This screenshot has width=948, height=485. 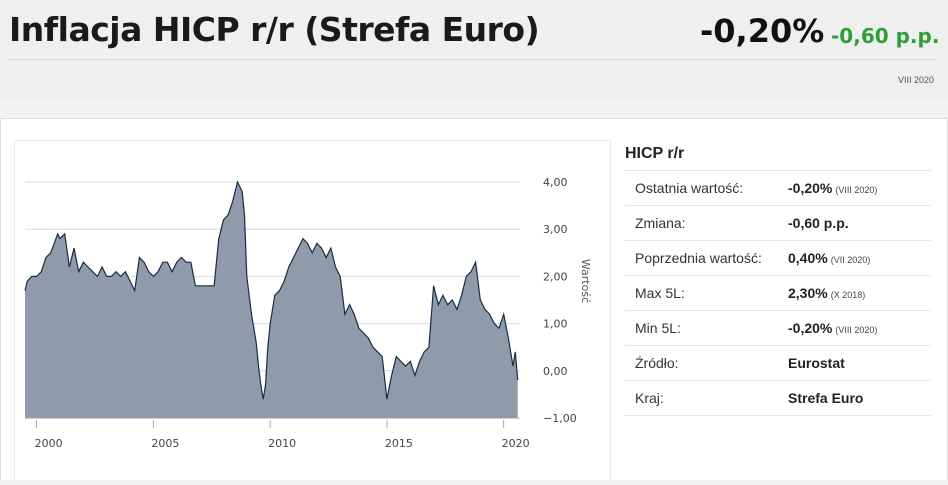 What do you see at coordinates (702, 293) in the screenshot?
I see `info-key: Max 5L:` at bounding box center [702, 293].